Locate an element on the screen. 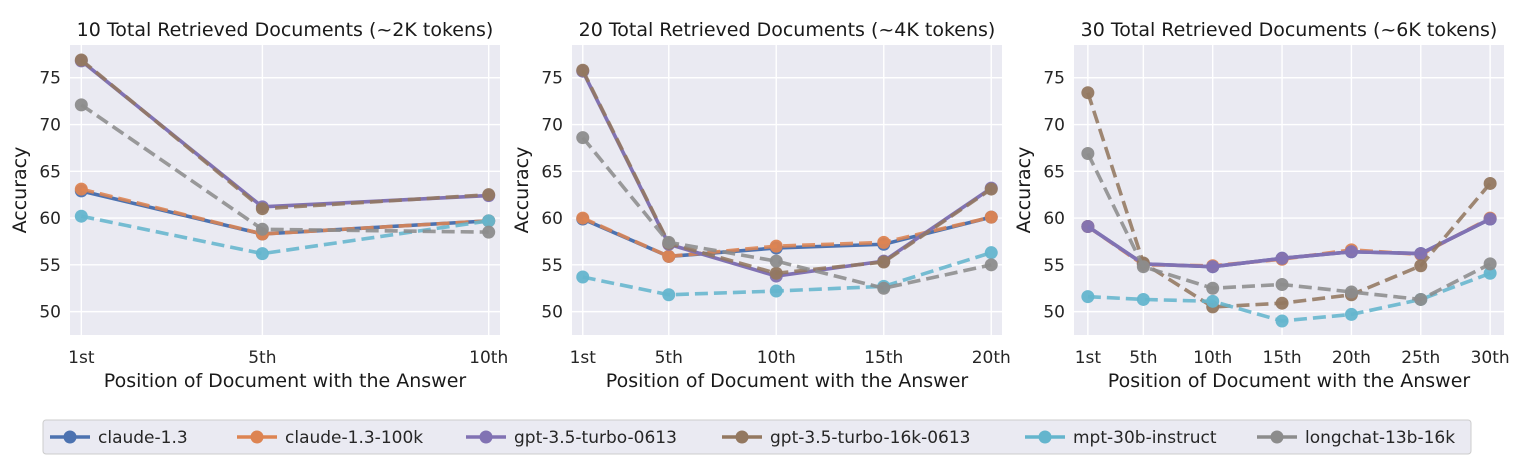  legend-entry: gpt-3.5-turbo-16k-0613 is located at coordinates (846, 438).